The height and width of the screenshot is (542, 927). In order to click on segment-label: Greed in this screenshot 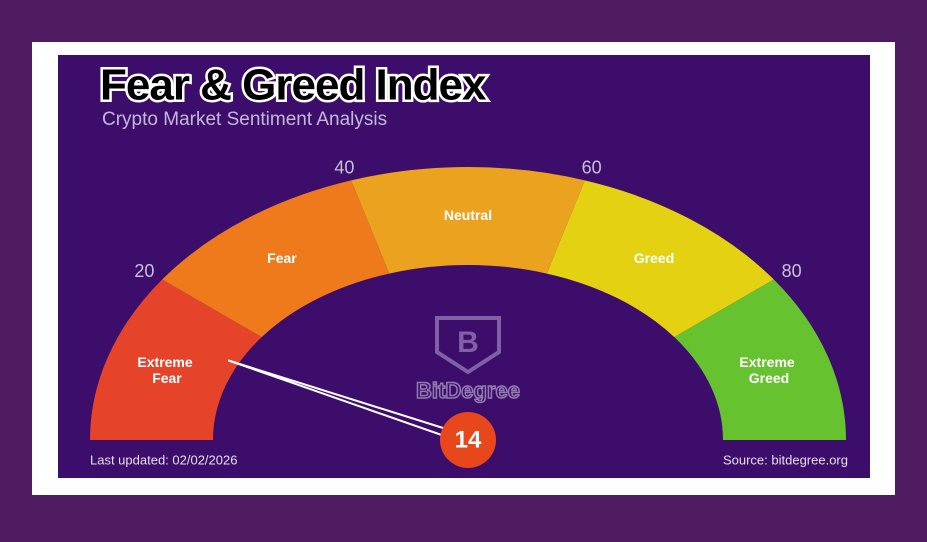, I will do `click(654, 257)`.